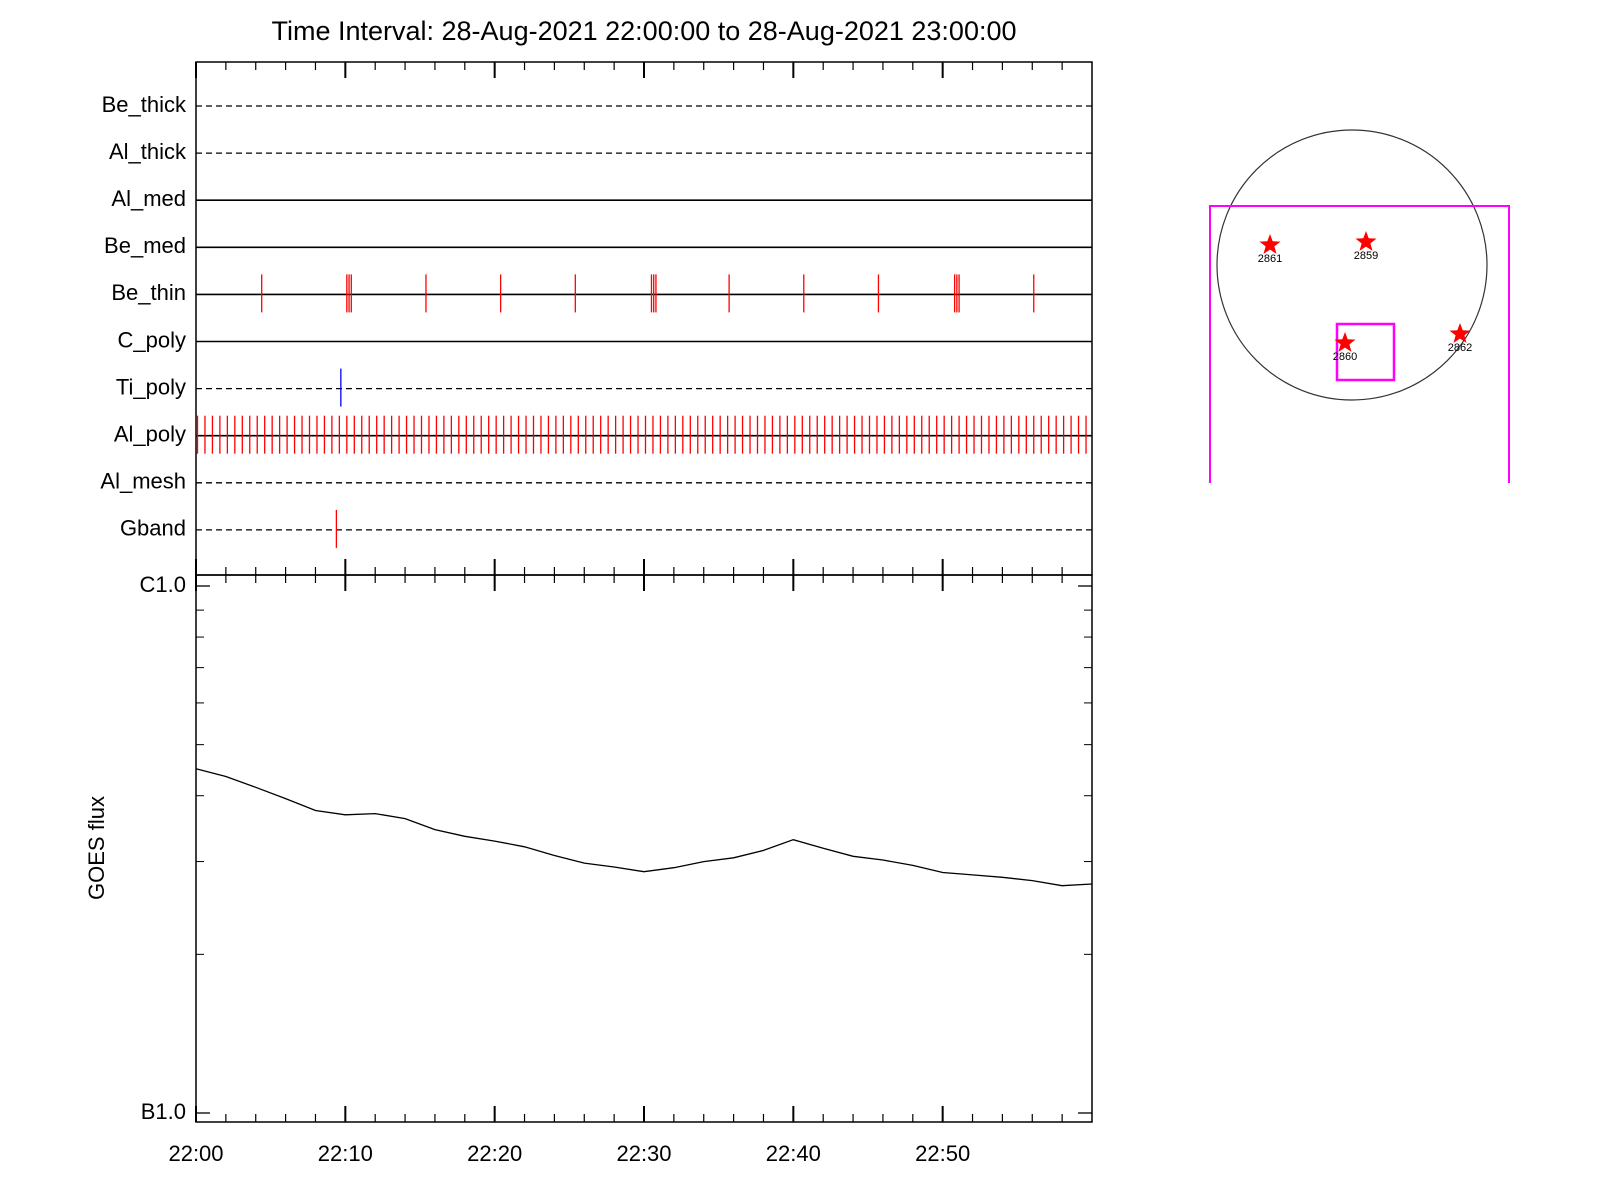 This screenshot has height=1200, width=1600. What do you see at coordinates (96, 848) in the screenshot?
I see `y-axis-label: GOES flux` at bounding box center [96, 848].